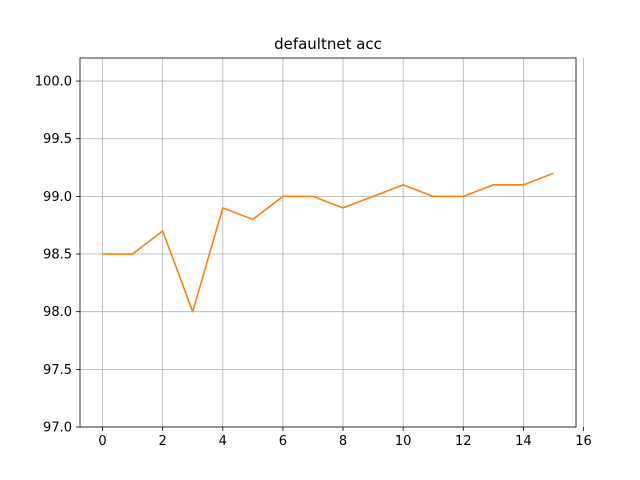 The image size is (640, 480). Describe the element at coordinates (53, 82) in the screenshot. I see `y-tick-label: 100.0` at that location.